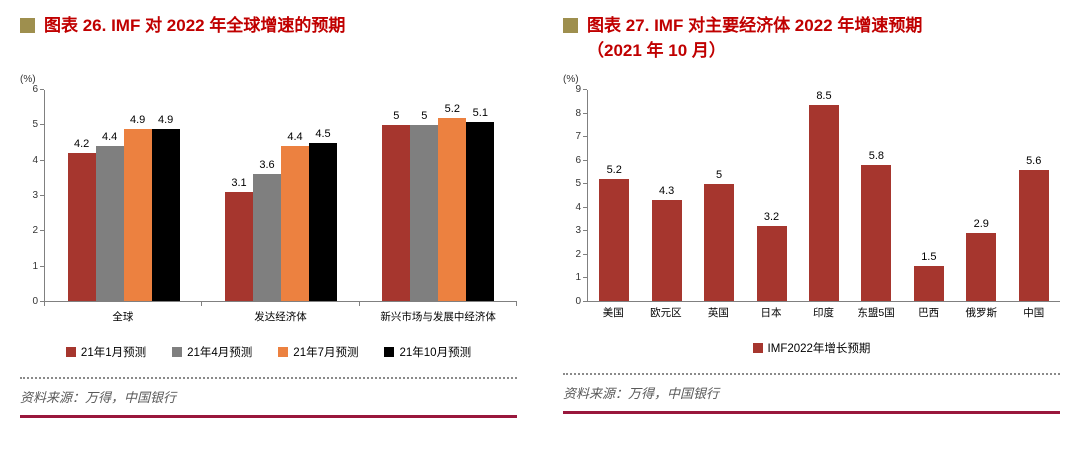 The width and height of the screenshot is (1080, 474). I want to click on x-axis-label: 东盟5国, so click(876, 313).